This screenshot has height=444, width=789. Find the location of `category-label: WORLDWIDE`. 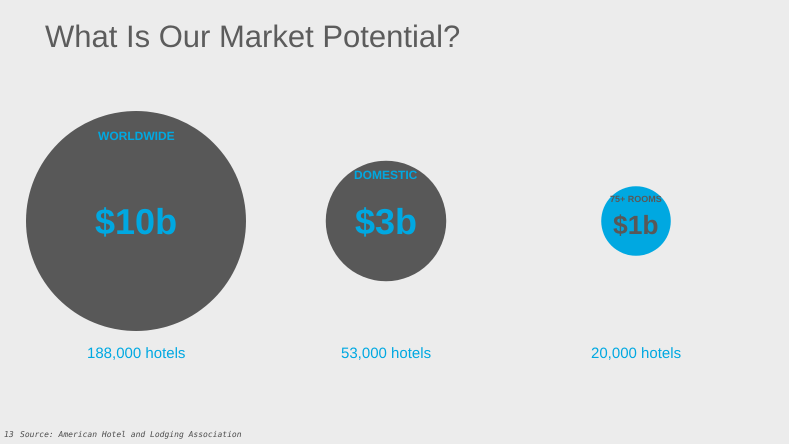

category-label: WORLDWIDE is located at coordinates (136, 136).